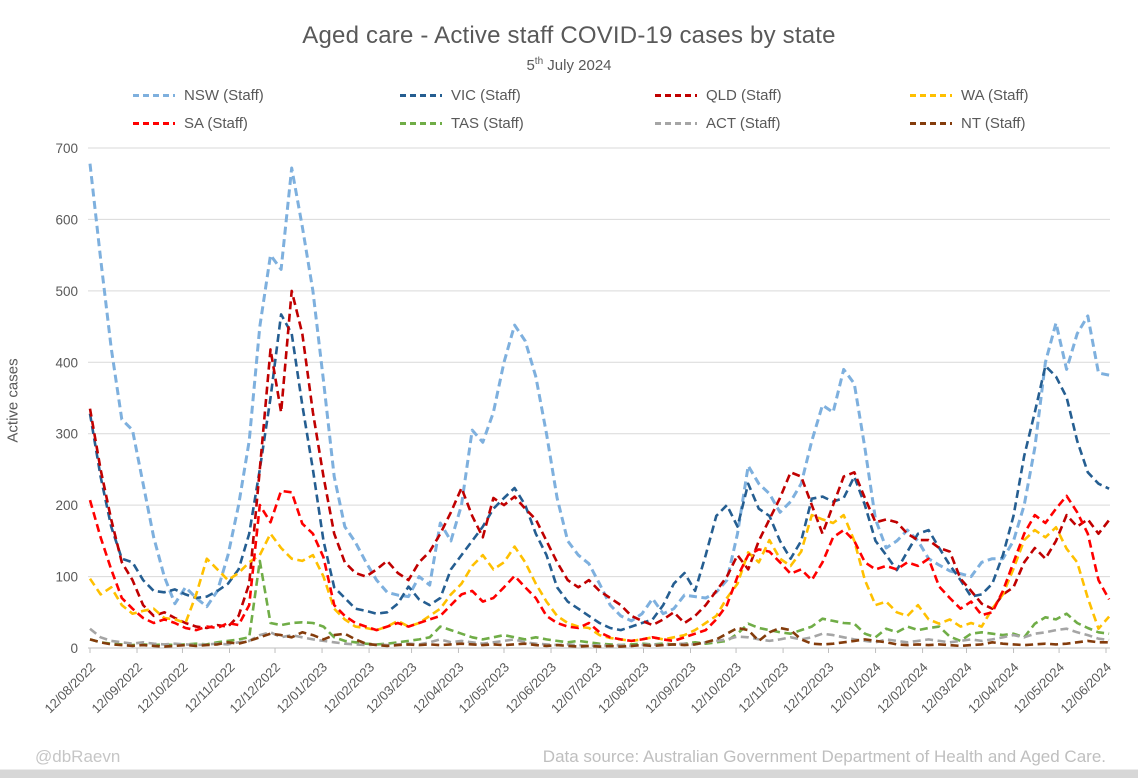  Describe the element at coordinates (66, 434) in the screenshot. I see `y-tick-label: 300` at that location.